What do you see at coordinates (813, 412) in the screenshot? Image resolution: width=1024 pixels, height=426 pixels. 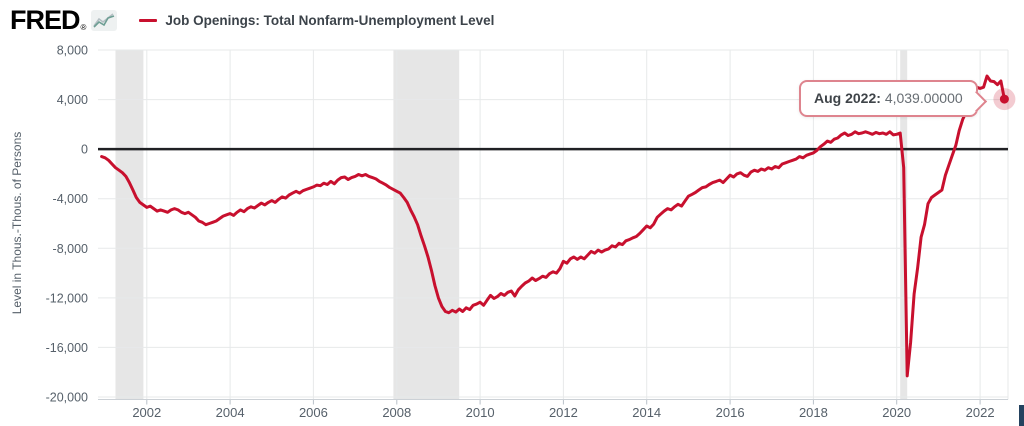 I see `x-tick-label: 2018` at bounding box center [813, 412].